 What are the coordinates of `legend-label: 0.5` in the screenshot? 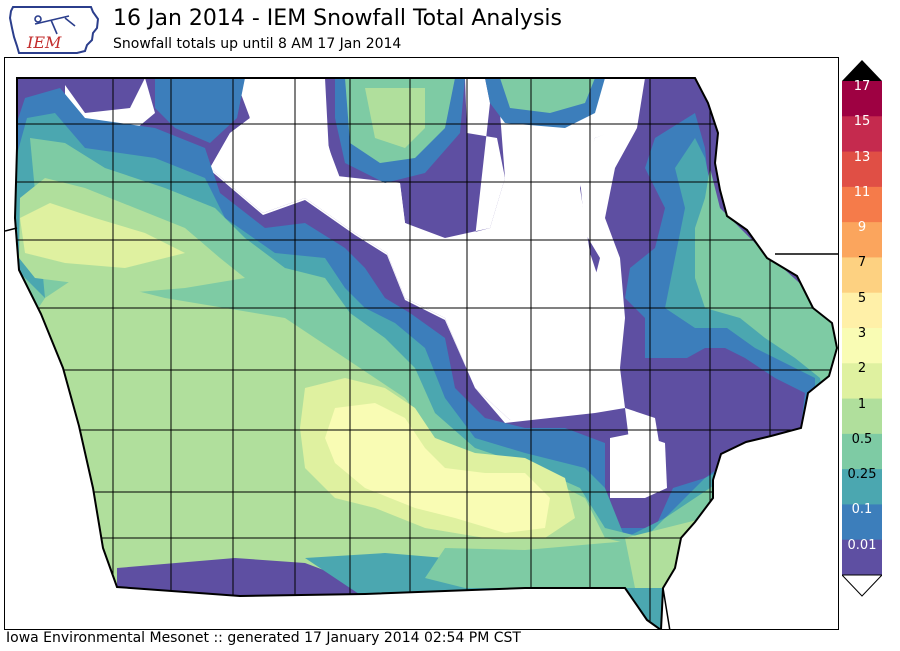 It's located at (862, 439).